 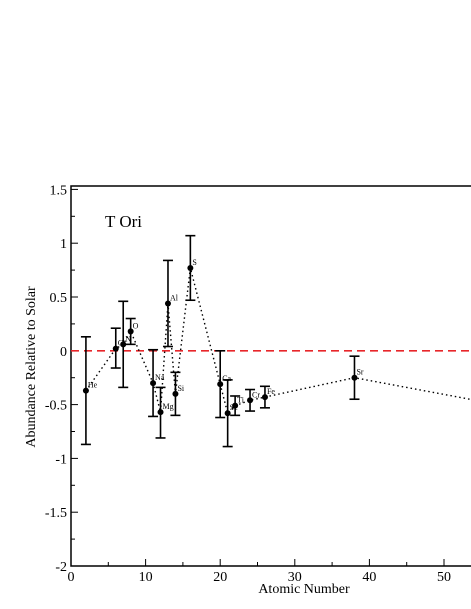 What do you see at coordinates (93, 385) in the screenshot?
I see `element-label: He` at bounding box center [93, 385].